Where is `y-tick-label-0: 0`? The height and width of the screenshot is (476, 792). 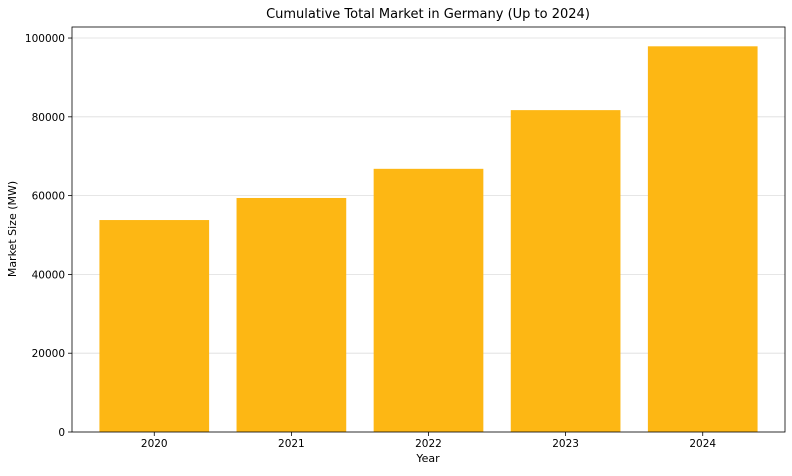 y-tick-label-0: 0 is located at coordinates (61, 433).